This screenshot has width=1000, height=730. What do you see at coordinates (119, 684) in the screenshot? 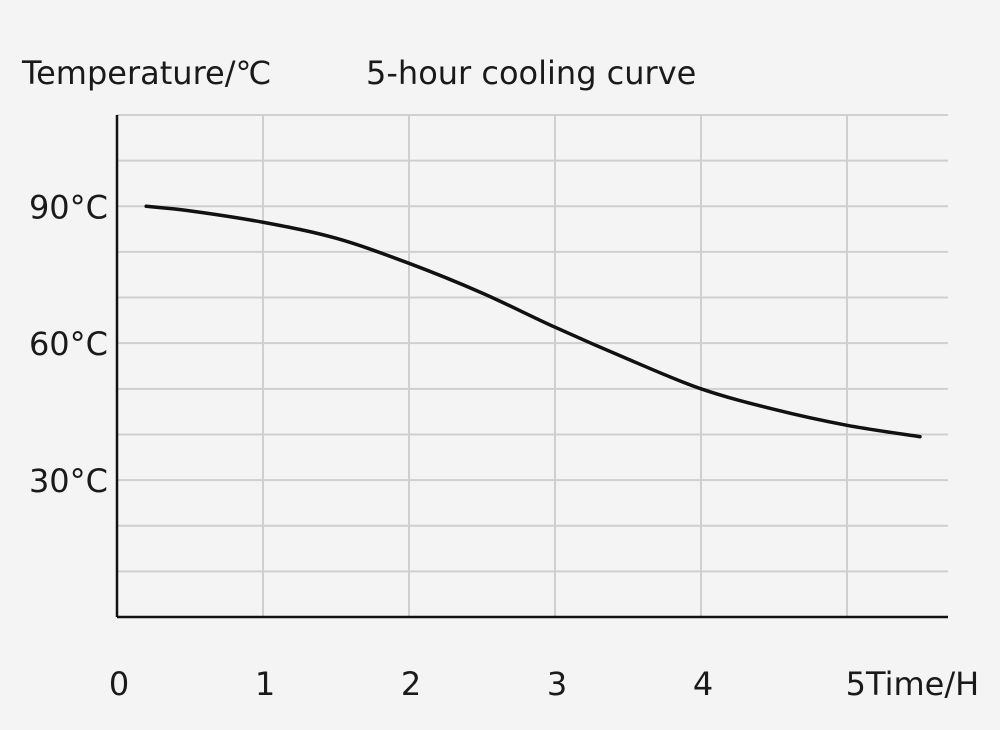
I see `x-tick-label: 0` at bounding box center [119, 684].